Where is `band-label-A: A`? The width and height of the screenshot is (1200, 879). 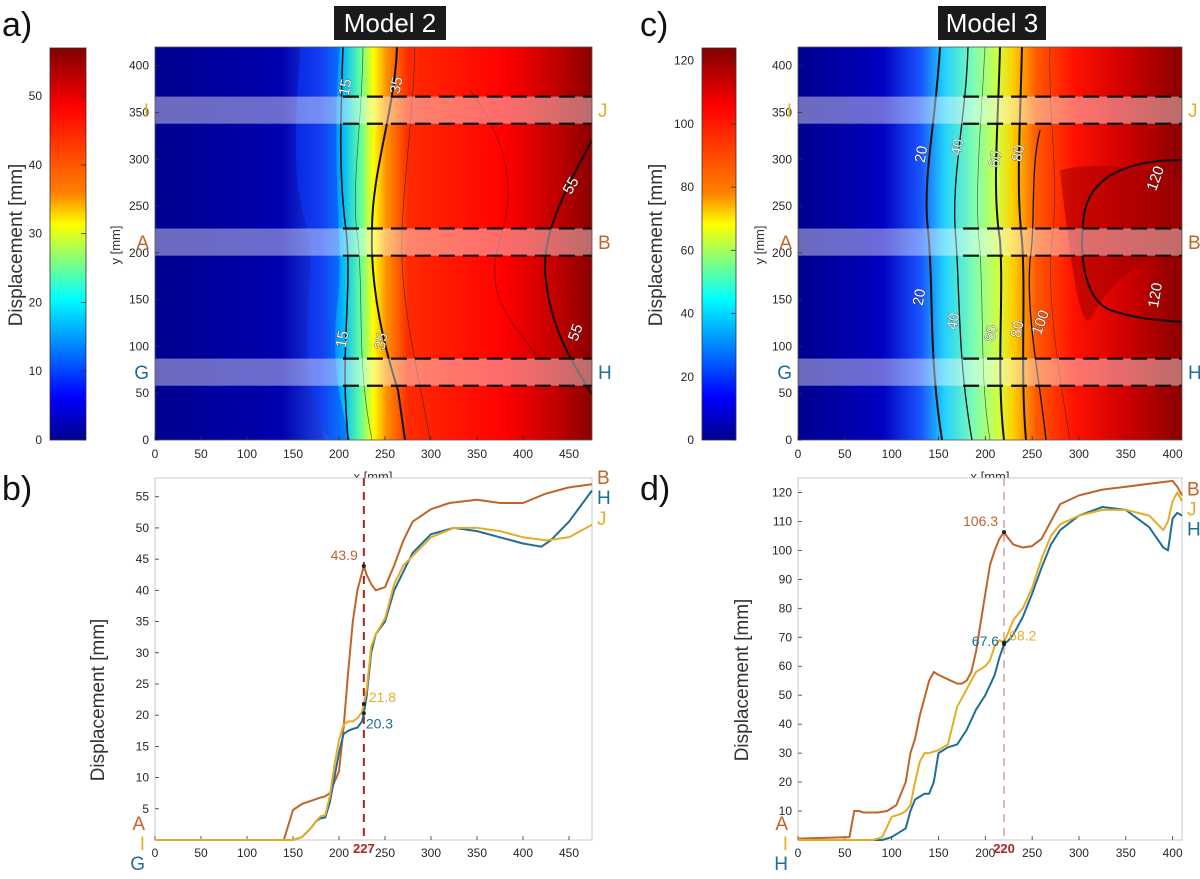 band-label-A: A is located at coordinates (142, 243).